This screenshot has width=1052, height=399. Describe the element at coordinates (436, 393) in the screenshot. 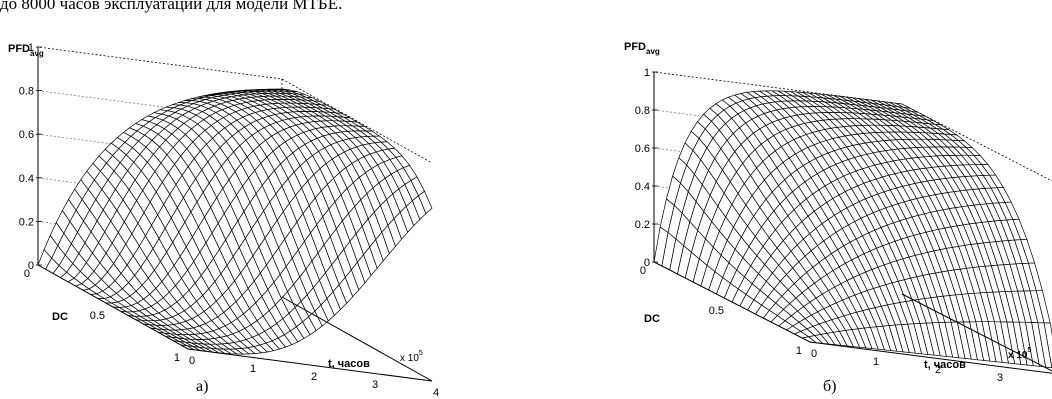

I see `x-tick-label: 4` at that location.